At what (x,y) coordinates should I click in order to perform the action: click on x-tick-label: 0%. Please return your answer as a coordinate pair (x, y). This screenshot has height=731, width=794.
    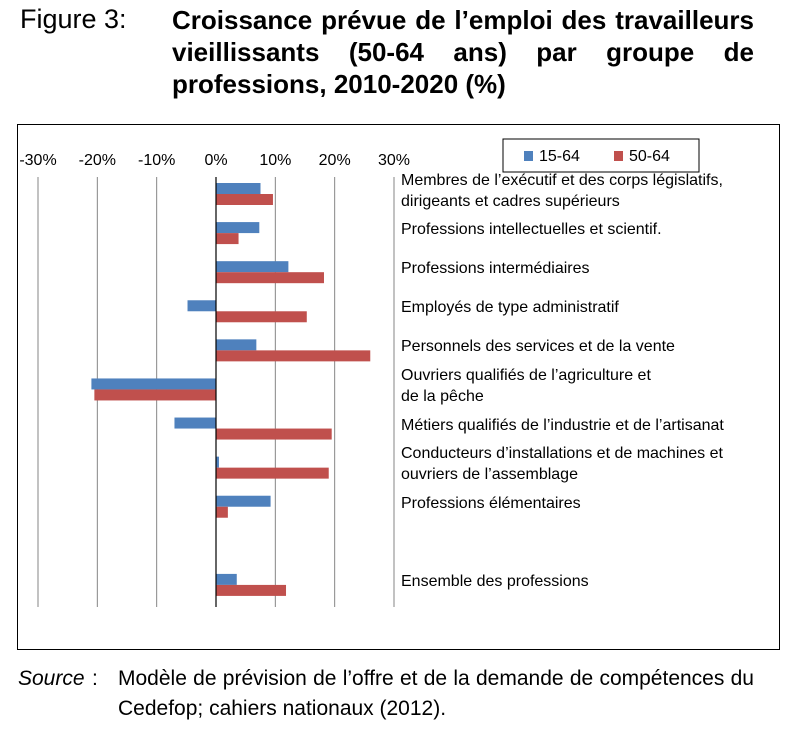
    Looking at the image, I should click on (215, 160).